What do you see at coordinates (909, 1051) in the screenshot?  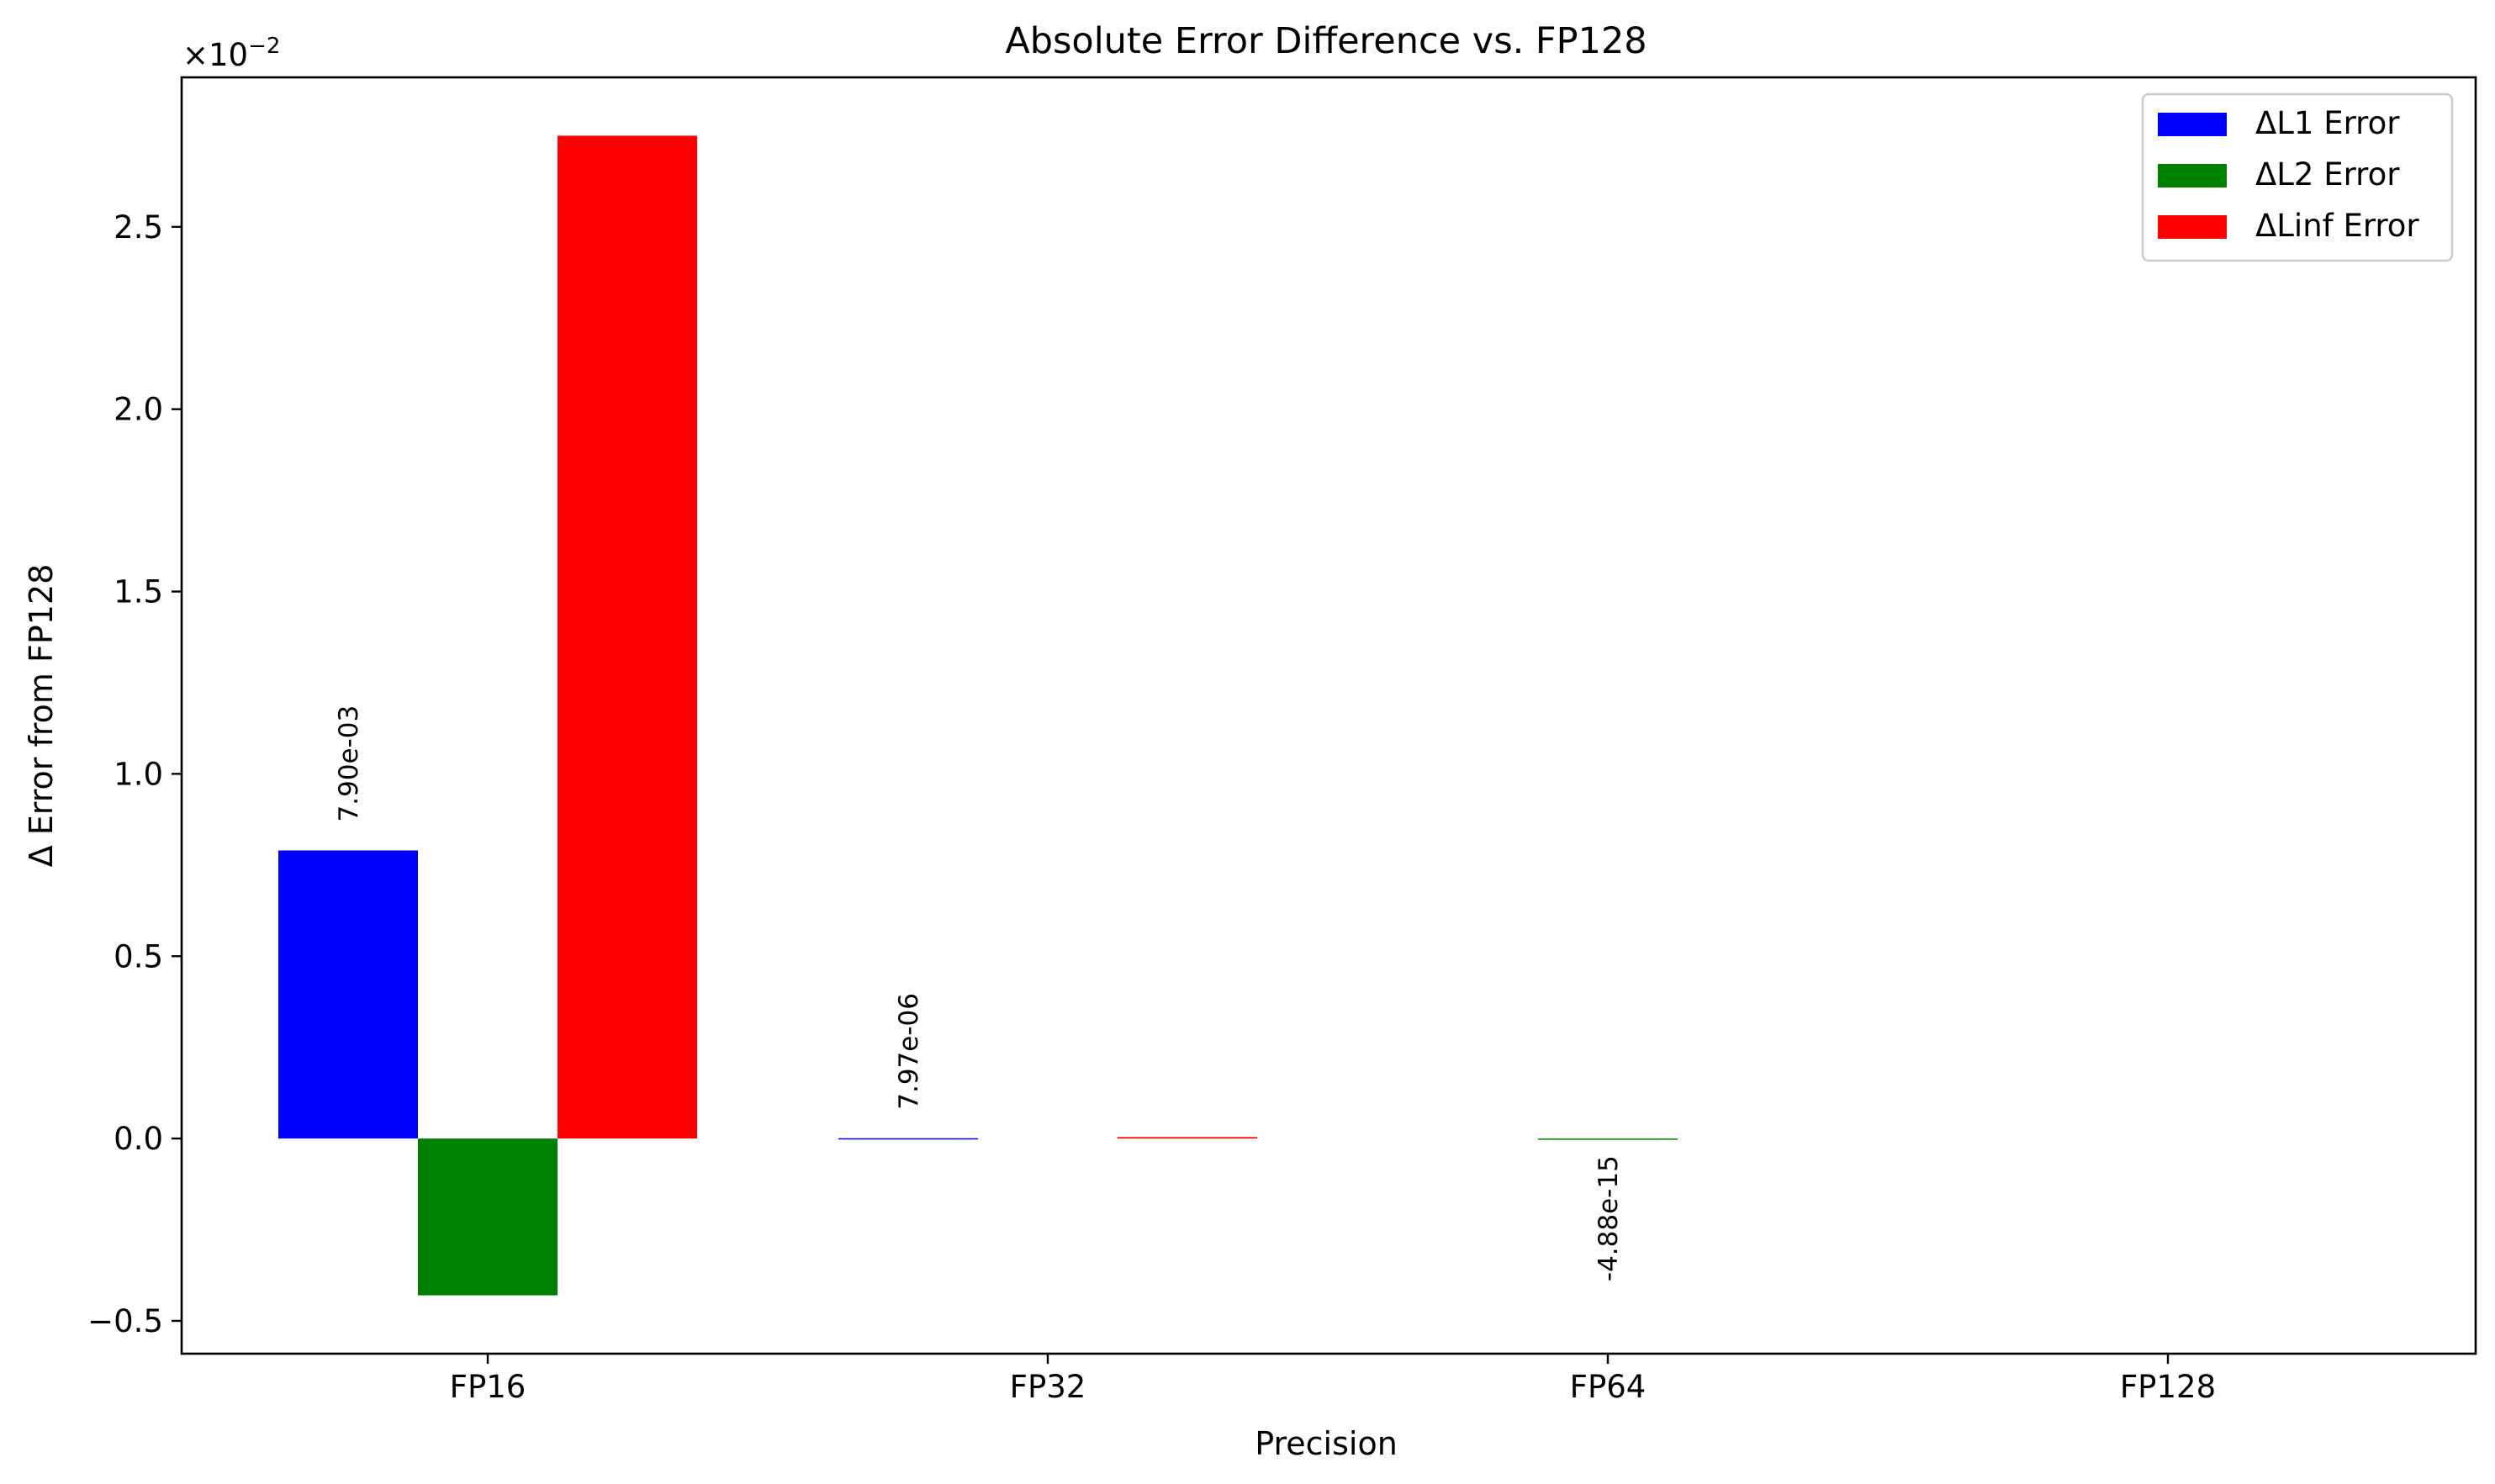 I see `data-label: 7.97e-06` at bounding box center [909, 1051].